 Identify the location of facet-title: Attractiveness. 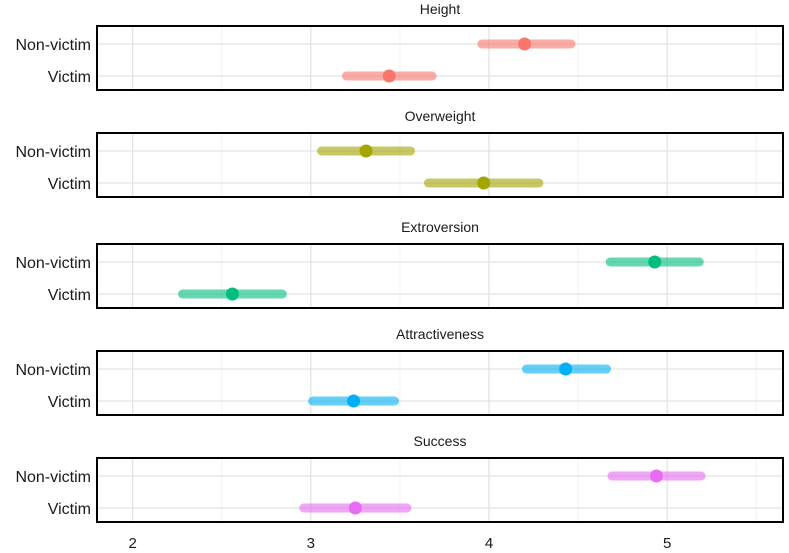
(440, 334).